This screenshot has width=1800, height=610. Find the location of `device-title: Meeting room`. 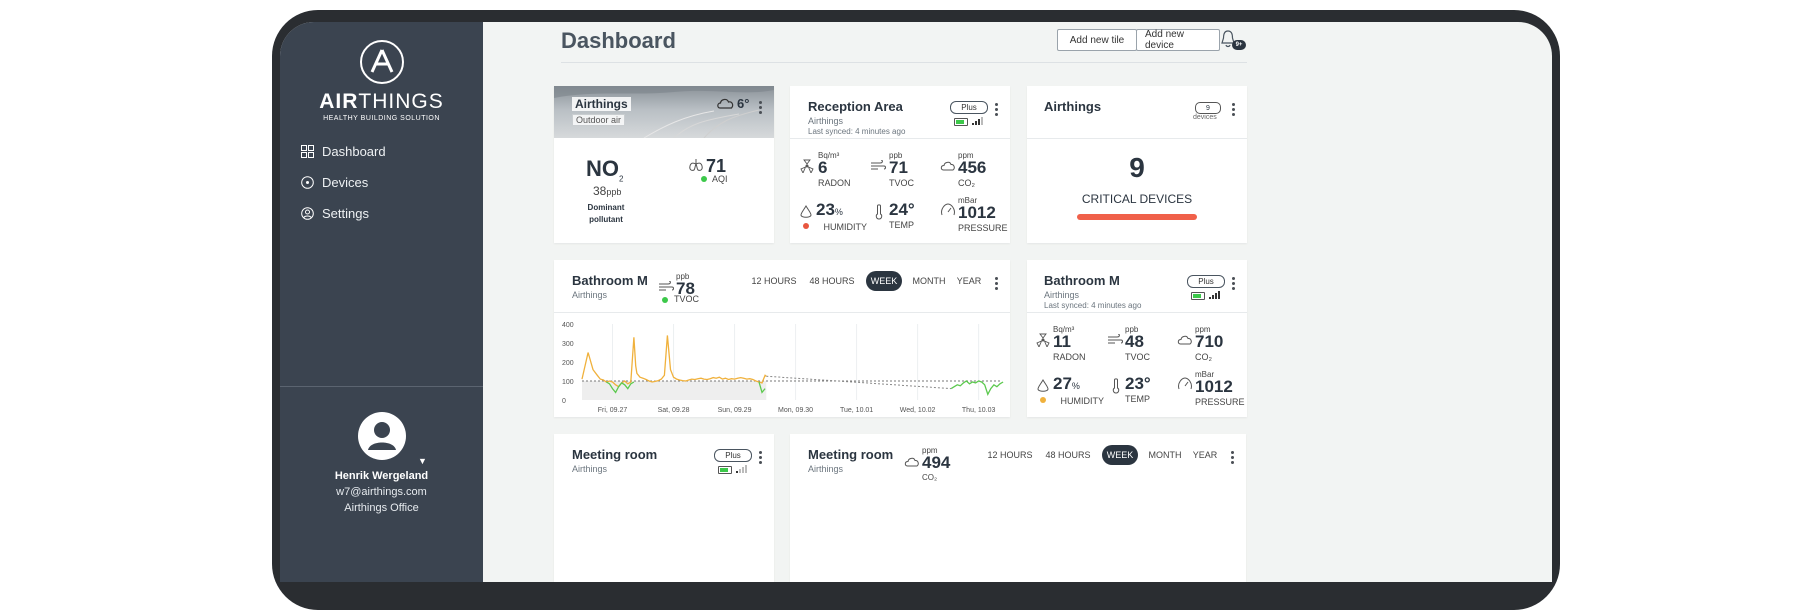

device-title: Meeting room is located at coordinates (615, 454).